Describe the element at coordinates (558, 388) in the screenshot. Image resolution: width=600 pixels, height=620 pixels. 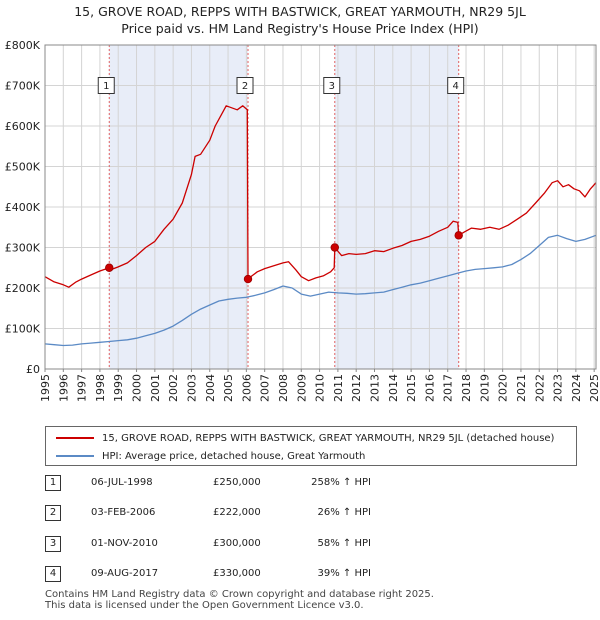
I see `x-tick-label: 2023` at that location.